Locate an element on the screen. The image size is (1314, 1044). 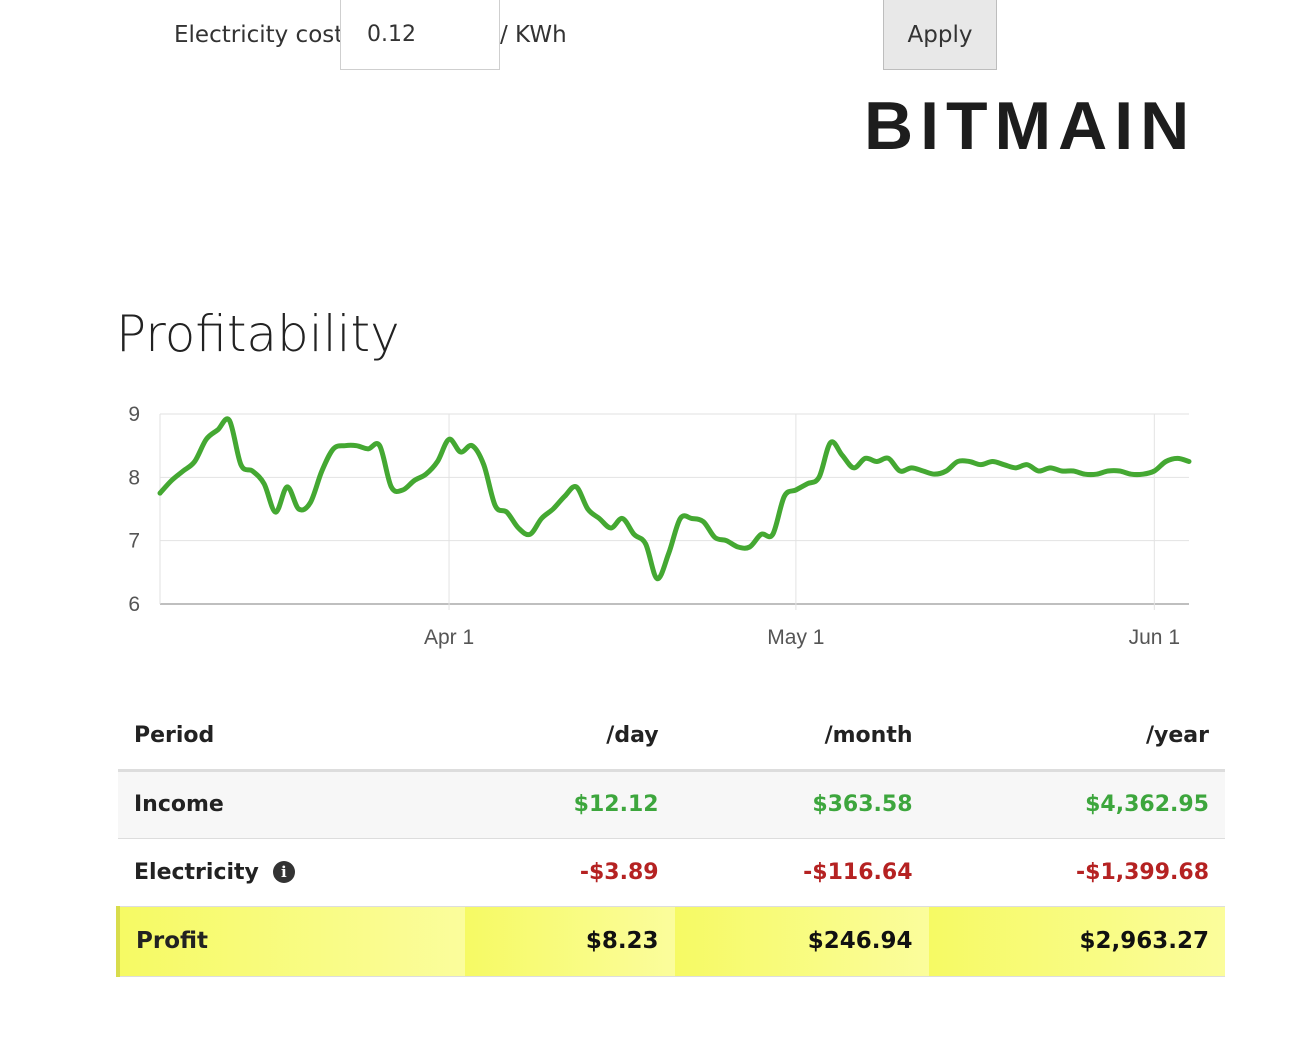
x-tick-label: Apr 1 is located at coordinates (449, 637).